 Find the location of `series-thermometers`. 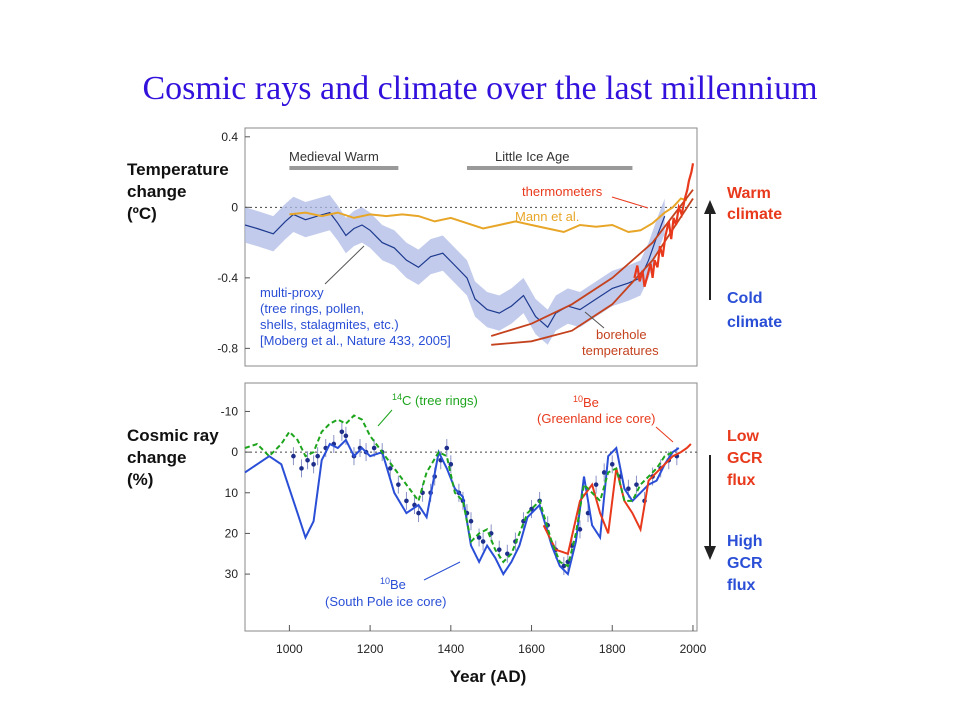

series-thermometers is located at coordinates (664, 225).